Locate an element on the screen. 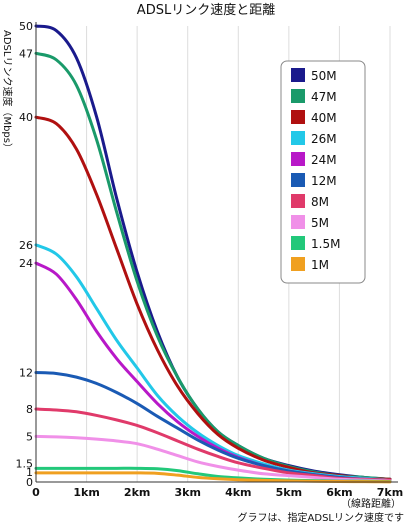  y-tick-label: 0 is located at coordinates (29, 482).